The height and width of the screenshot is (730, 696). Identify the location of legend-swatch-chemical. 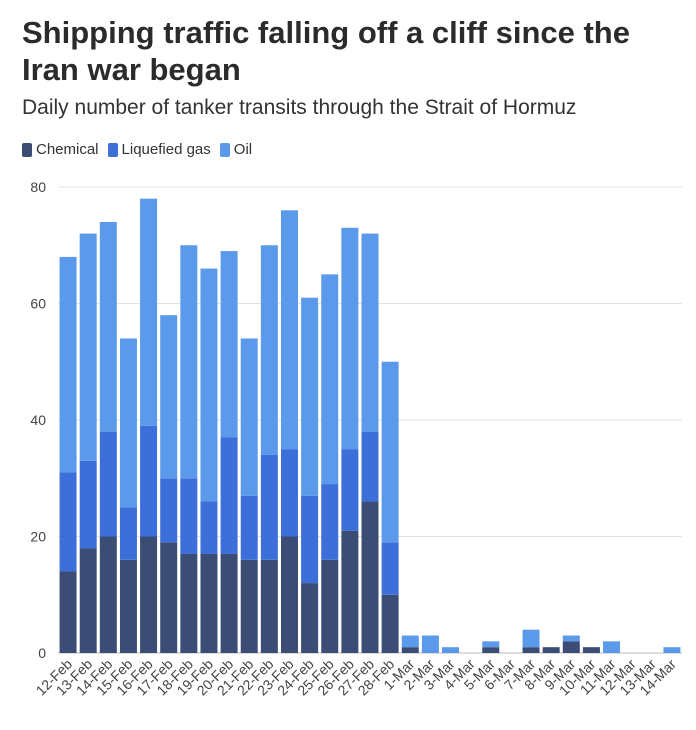
(27, 149).